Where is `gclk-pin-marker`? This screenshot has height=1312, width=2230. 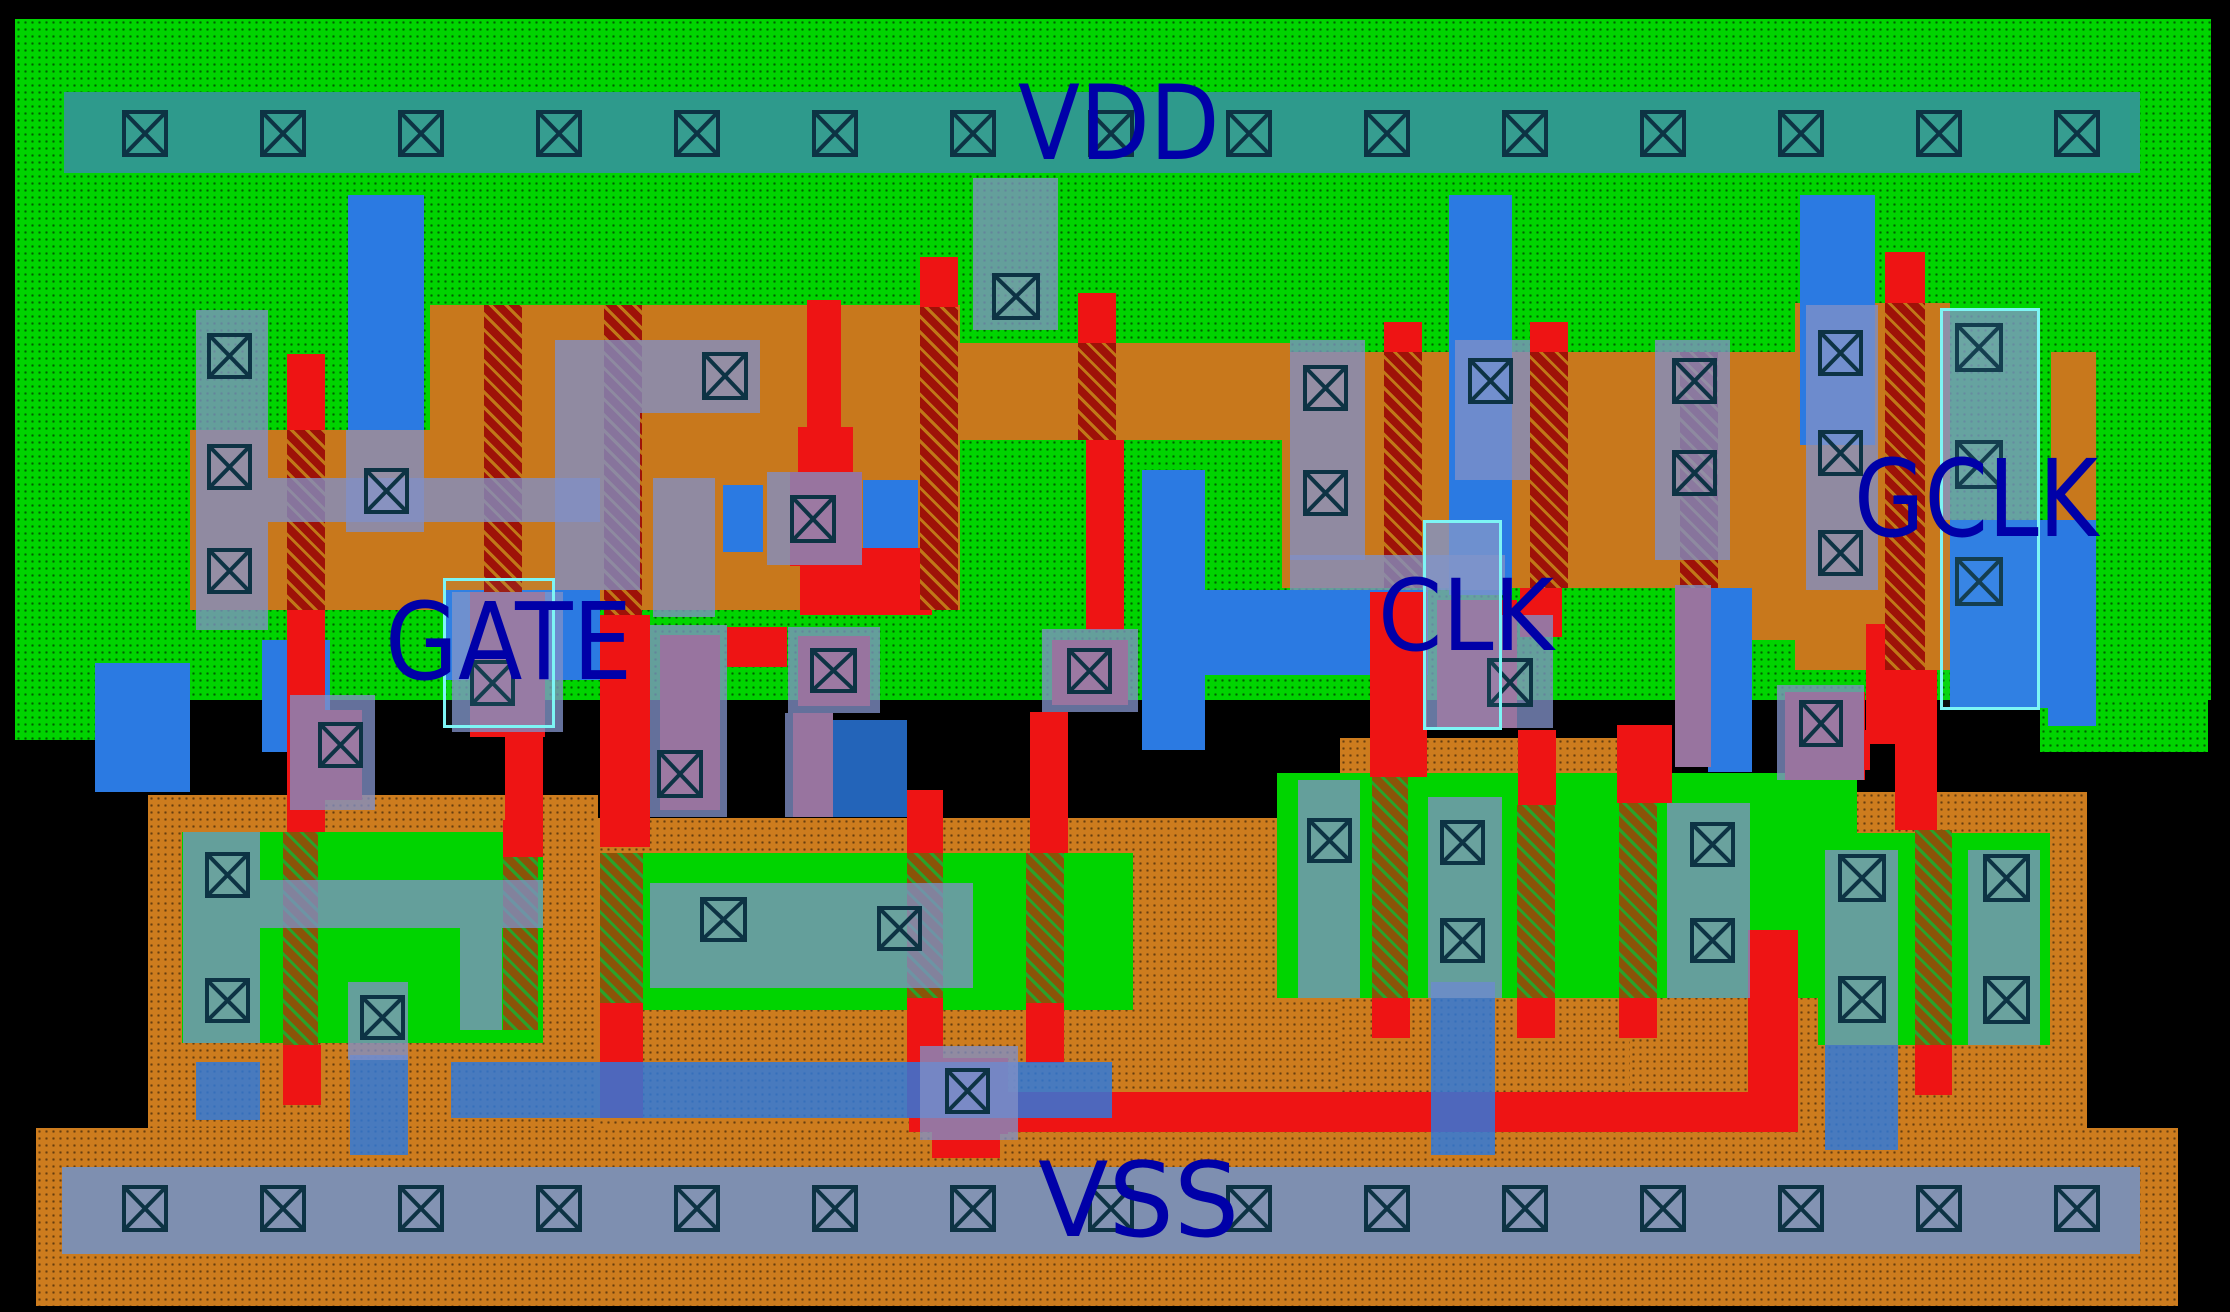
gclk-pin-marker is located at coordinates (1990, 509).